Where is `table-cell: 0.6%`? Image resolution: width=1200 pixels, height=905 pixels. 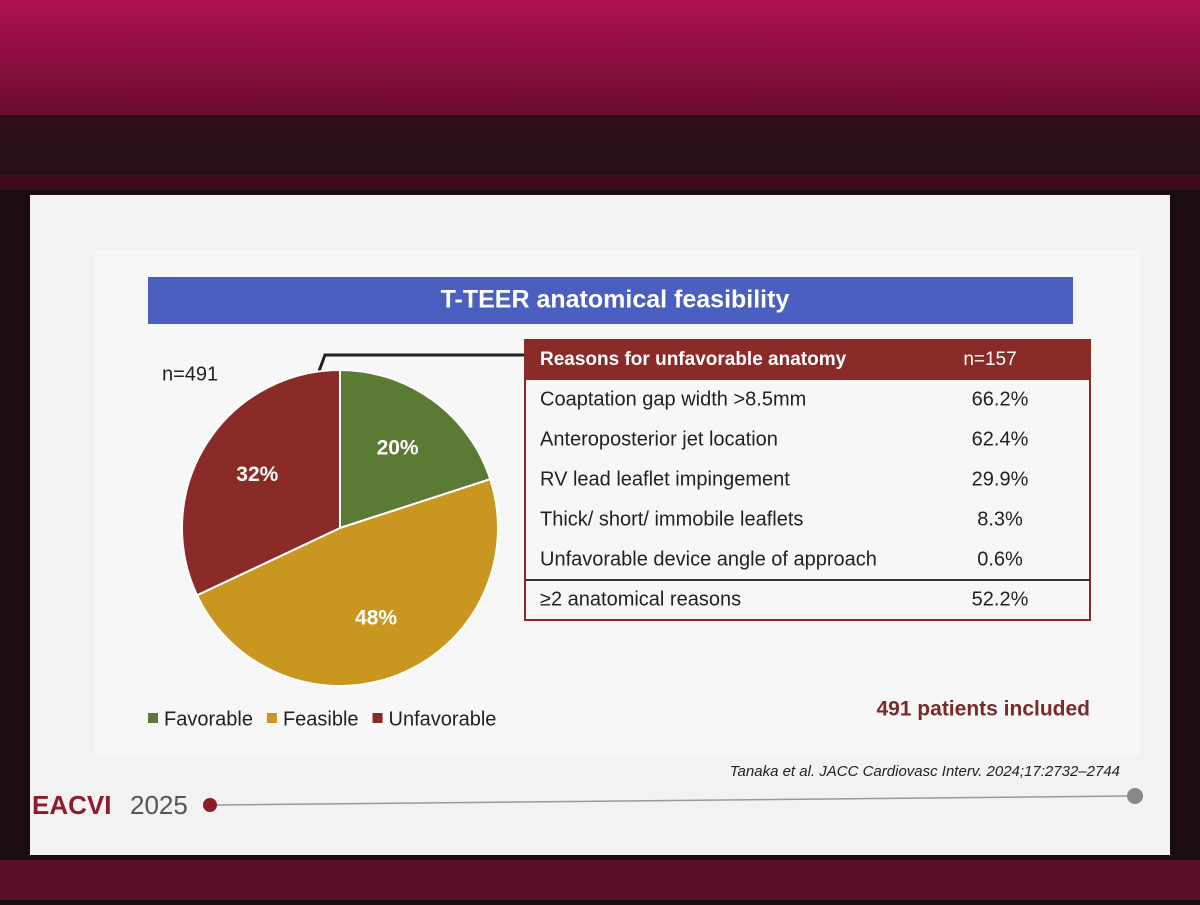 table-cell: 0.6% is located at coordinates (1000, 559).